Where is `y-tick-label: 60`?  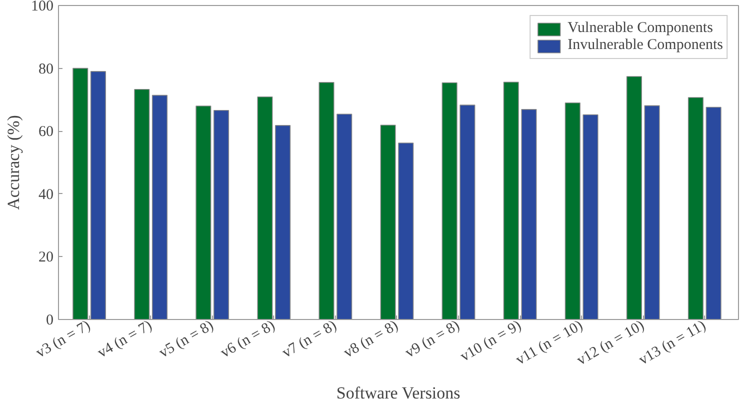
y-tick-label: 60 is located at coordinates (46, 132).